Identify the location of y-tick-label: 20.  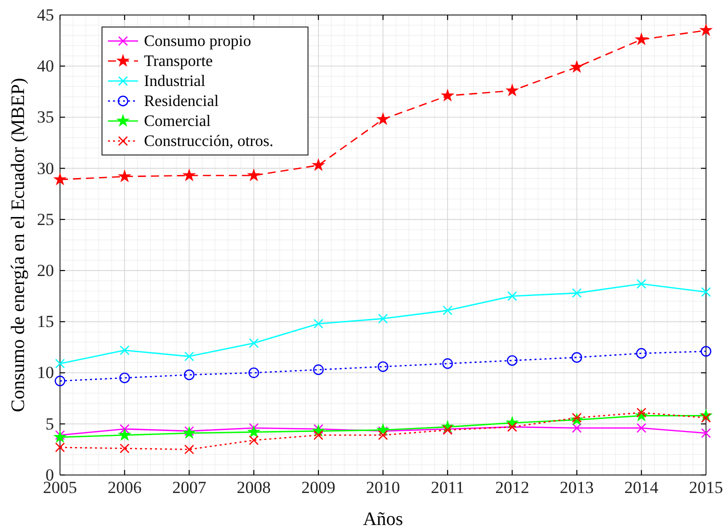
(45, 270).